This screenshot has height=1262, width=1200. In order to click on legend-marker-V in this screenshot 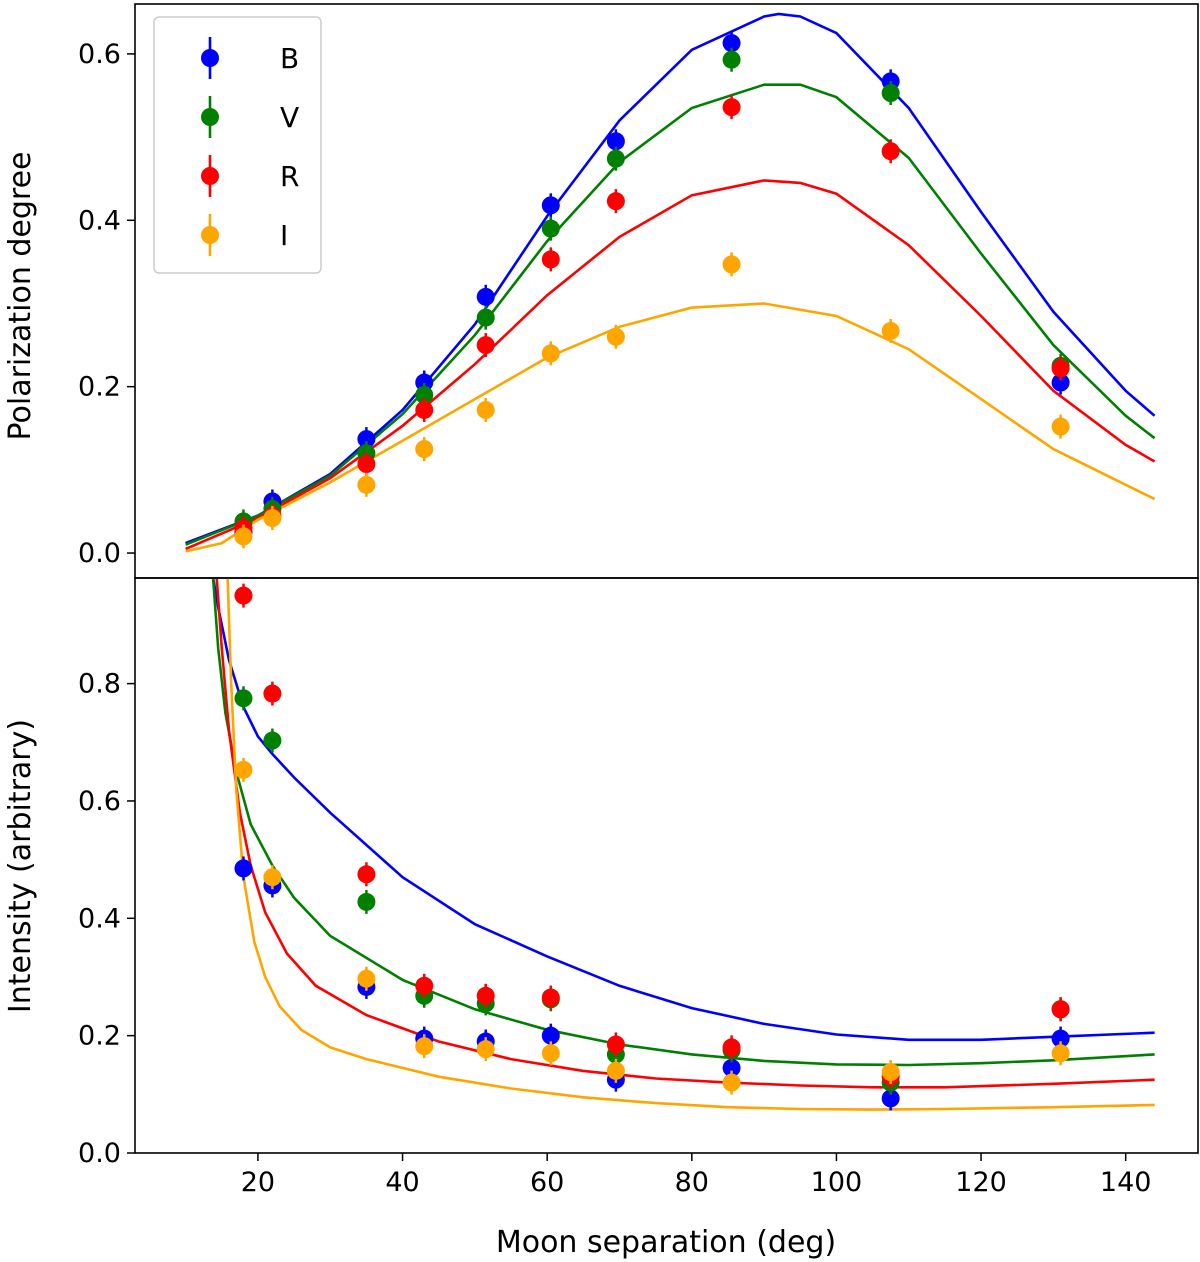, I will do `click(210, 117)`.